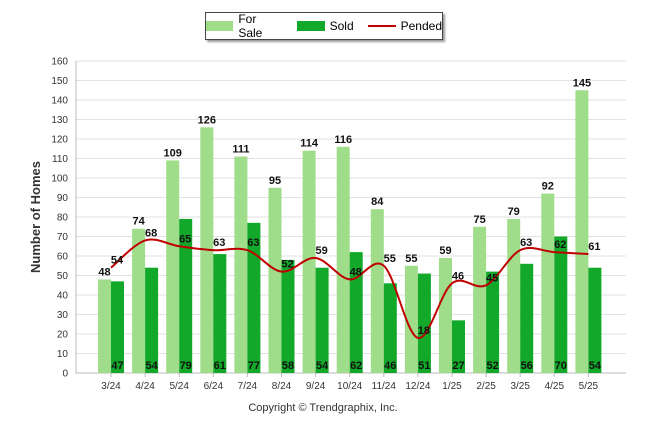  I want to click on x-tick-label: 11/24, so click(384, 386).